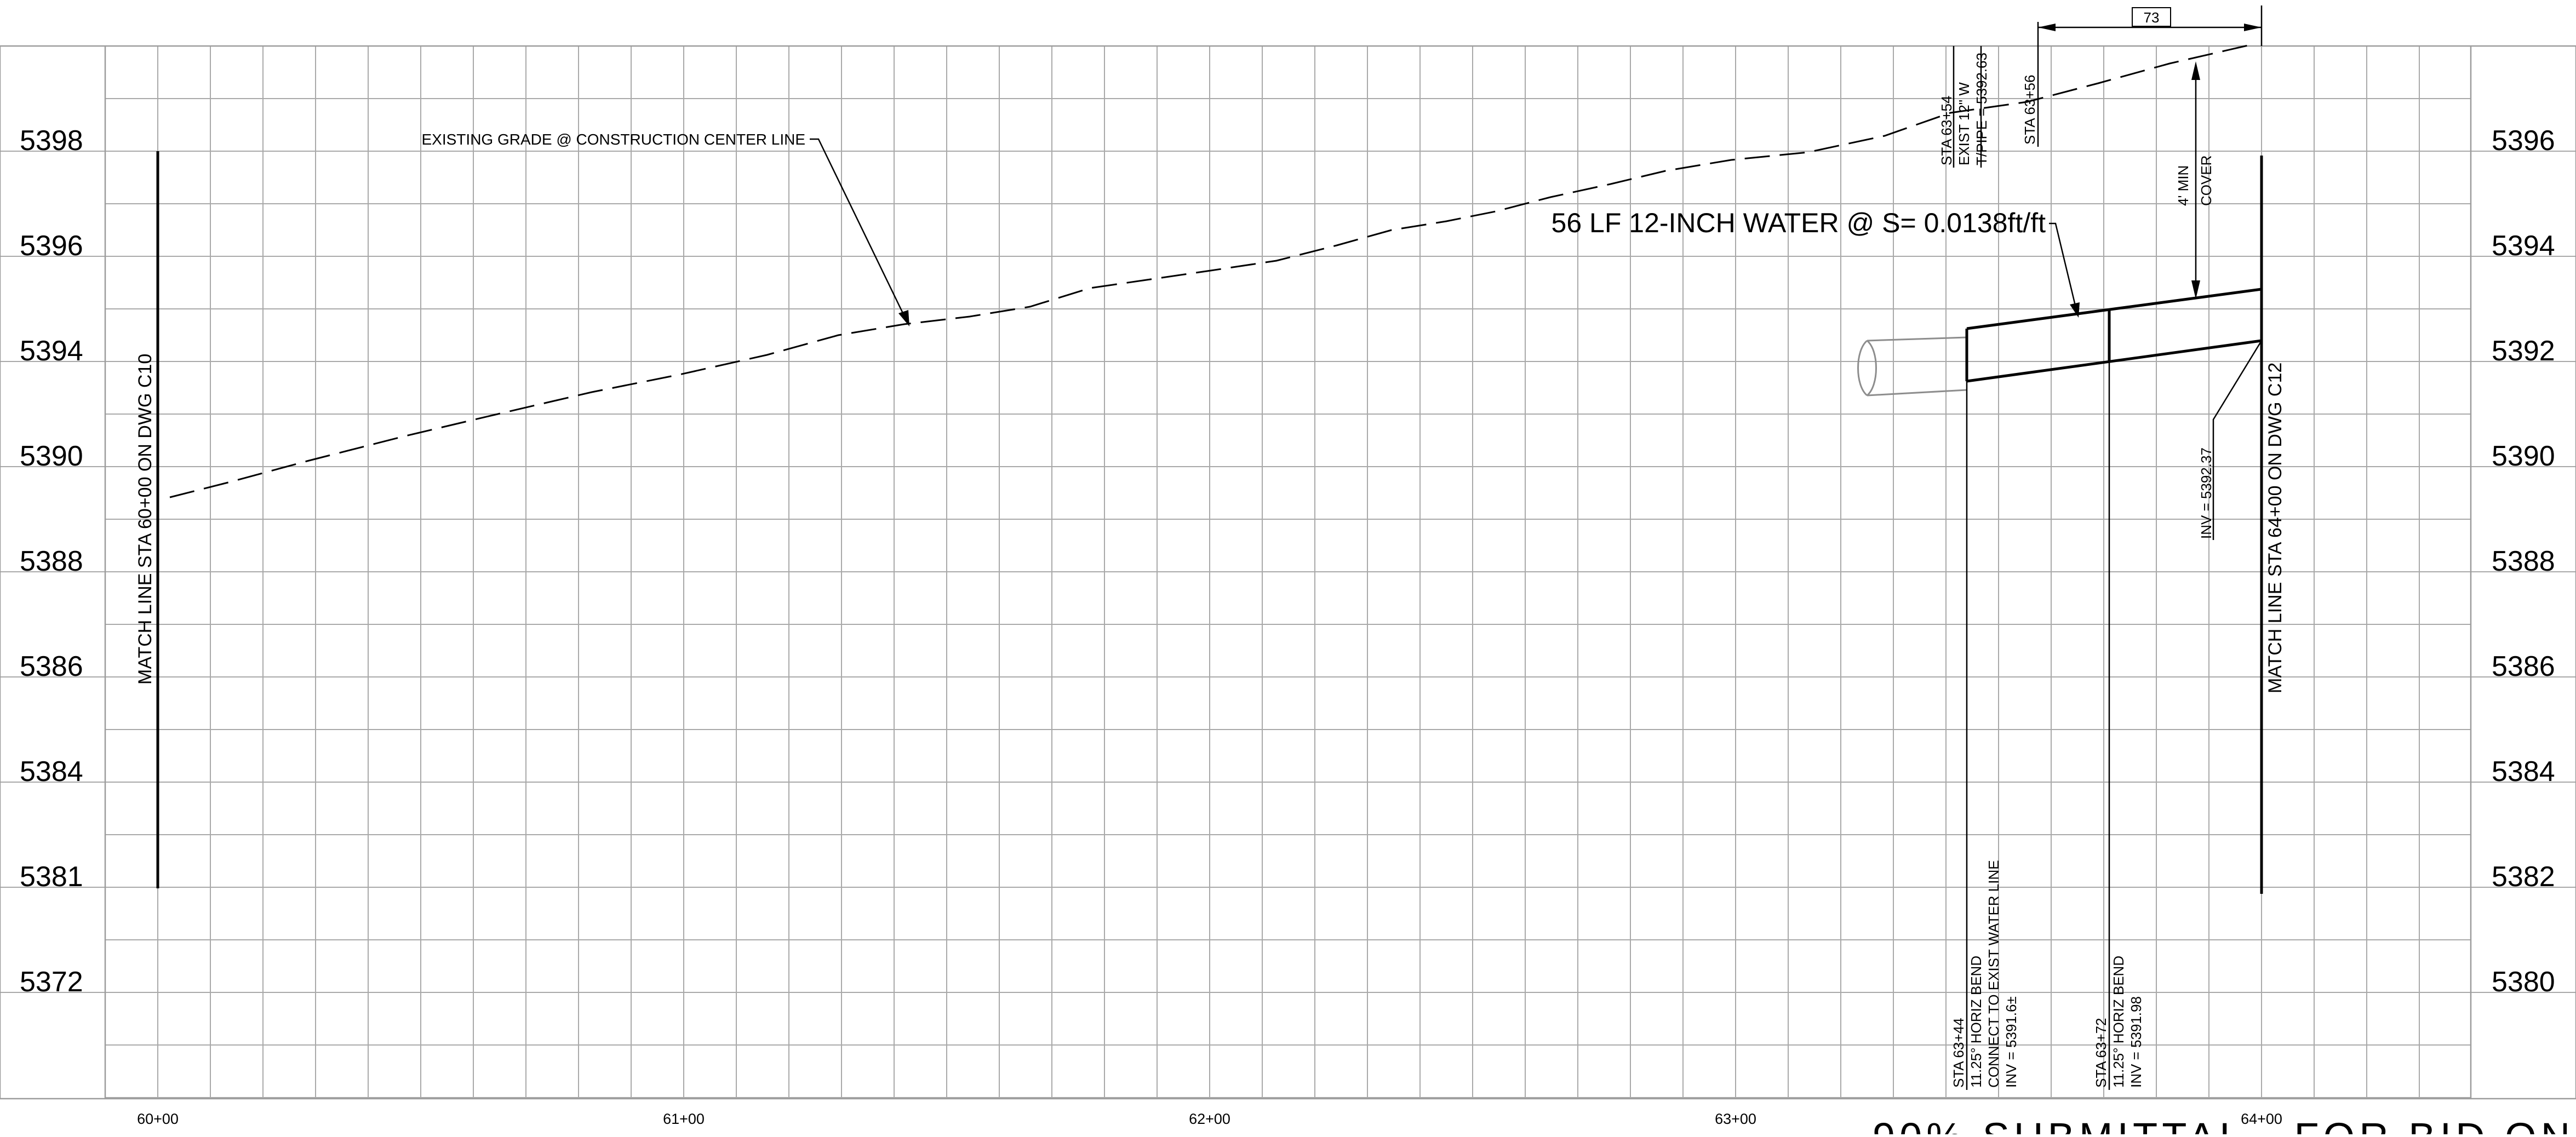  I want to click on submittal-stamp: 90% SUBMITTAL - FOR BID ONLY, so click(2224, 1125).